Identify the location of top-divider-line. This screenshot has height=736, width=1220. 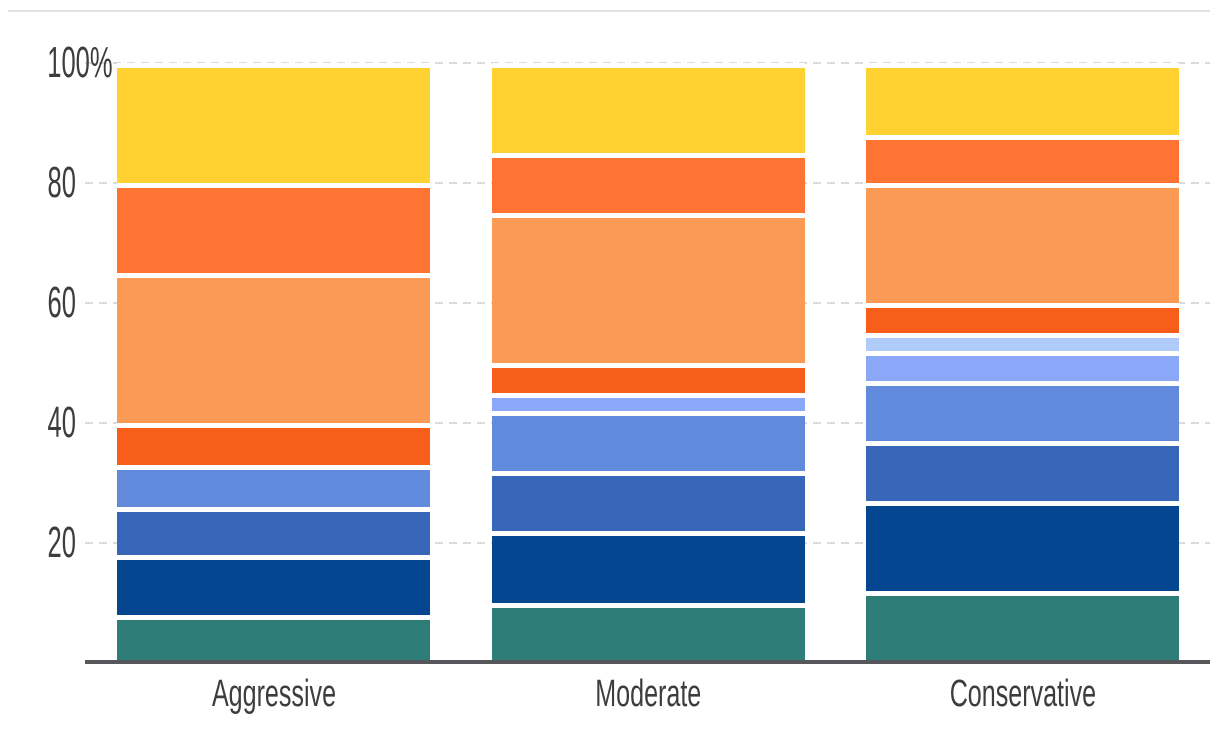
(609, 11).